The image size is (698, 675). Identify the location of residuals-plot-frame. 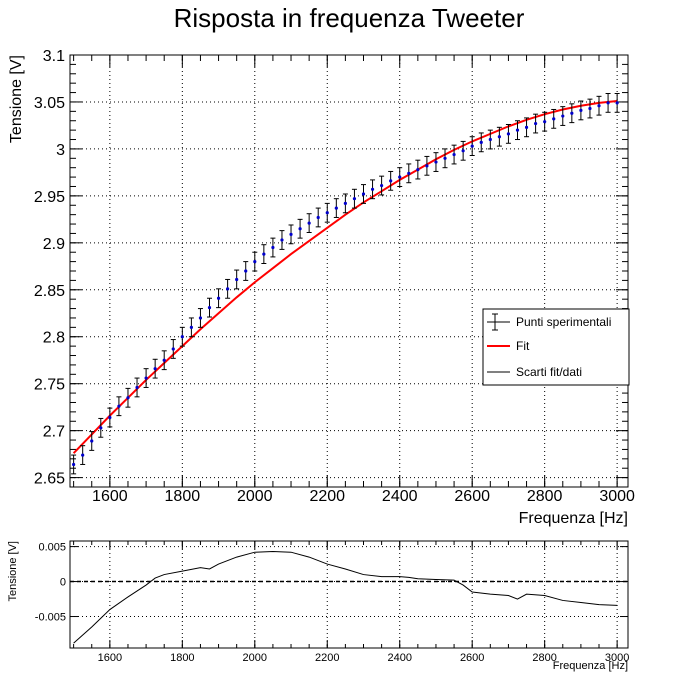
(349, 594).